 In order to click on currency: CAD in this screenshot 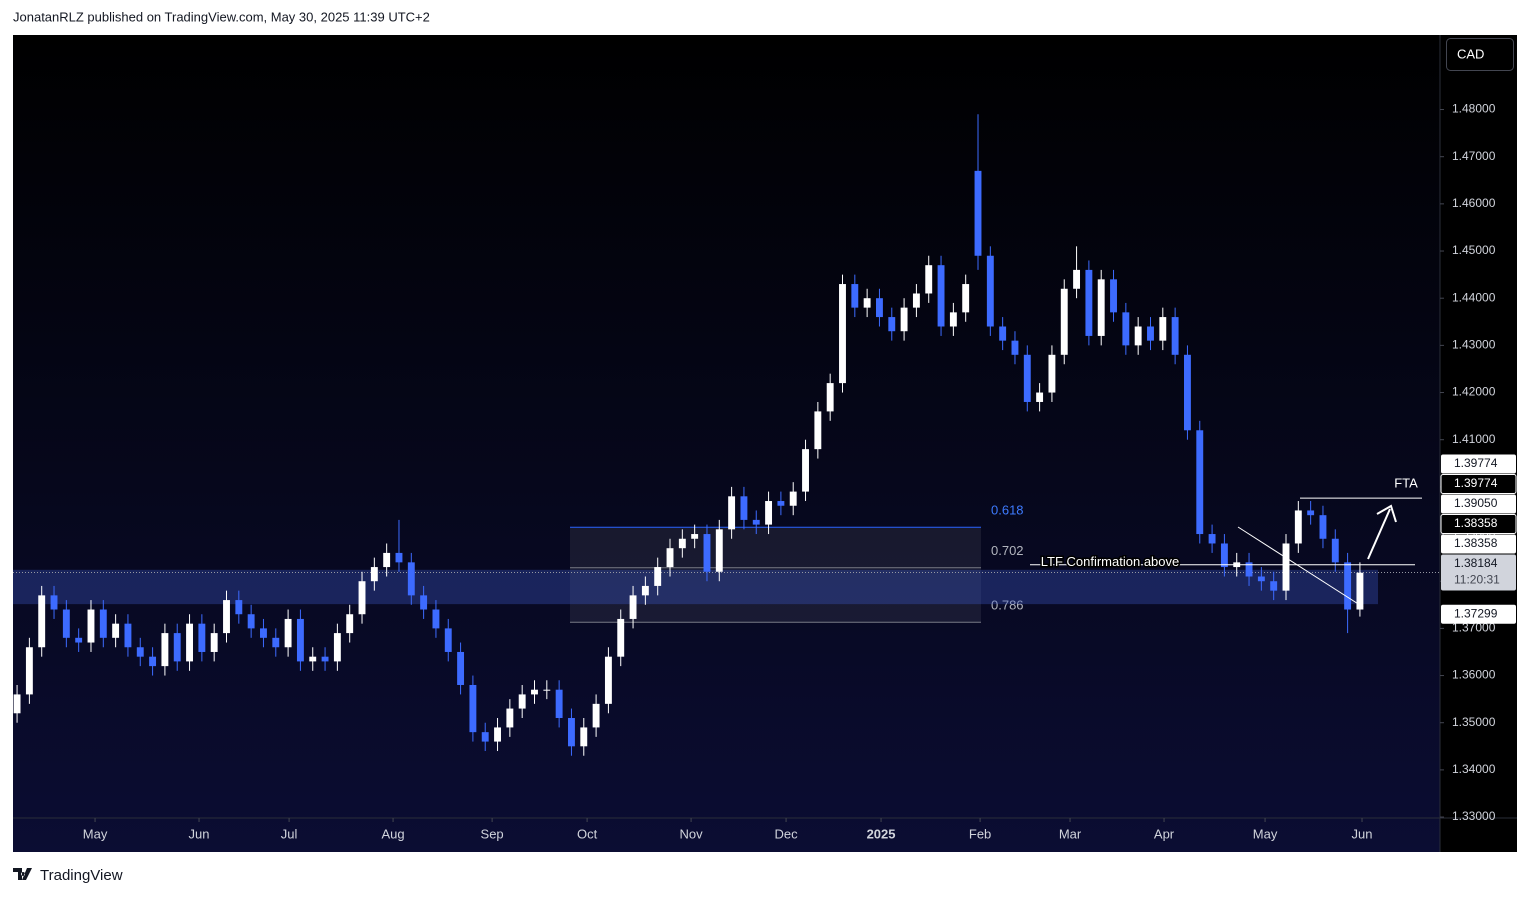, I will do `click(1470, 53)`.